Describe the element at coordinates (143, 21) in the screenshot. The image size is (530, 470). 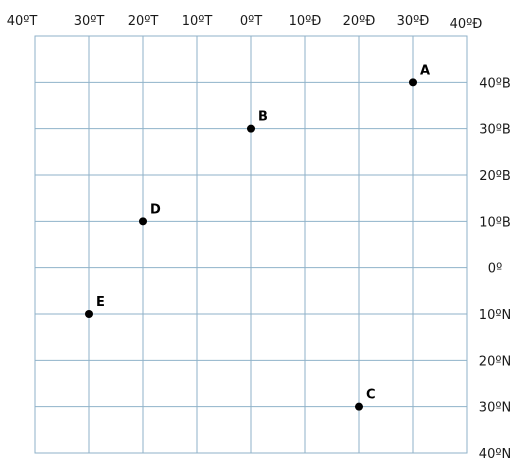
I see `longitude-label: 20ºT` at that location.